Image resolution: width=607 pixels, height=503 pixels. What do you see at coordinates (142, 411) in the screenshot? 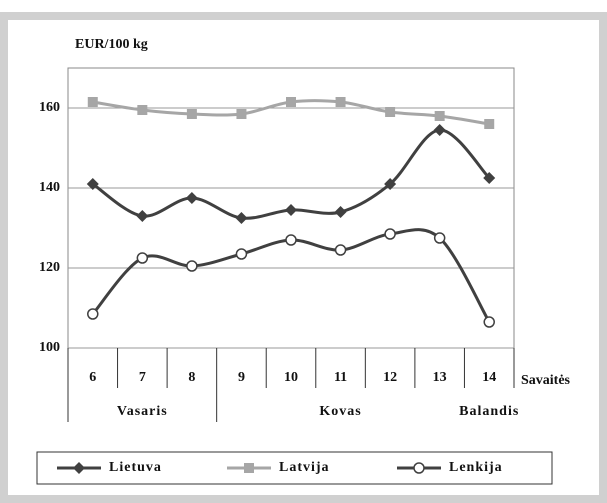
I see `month-label: Vasaris` at bounding box center [142, 411].